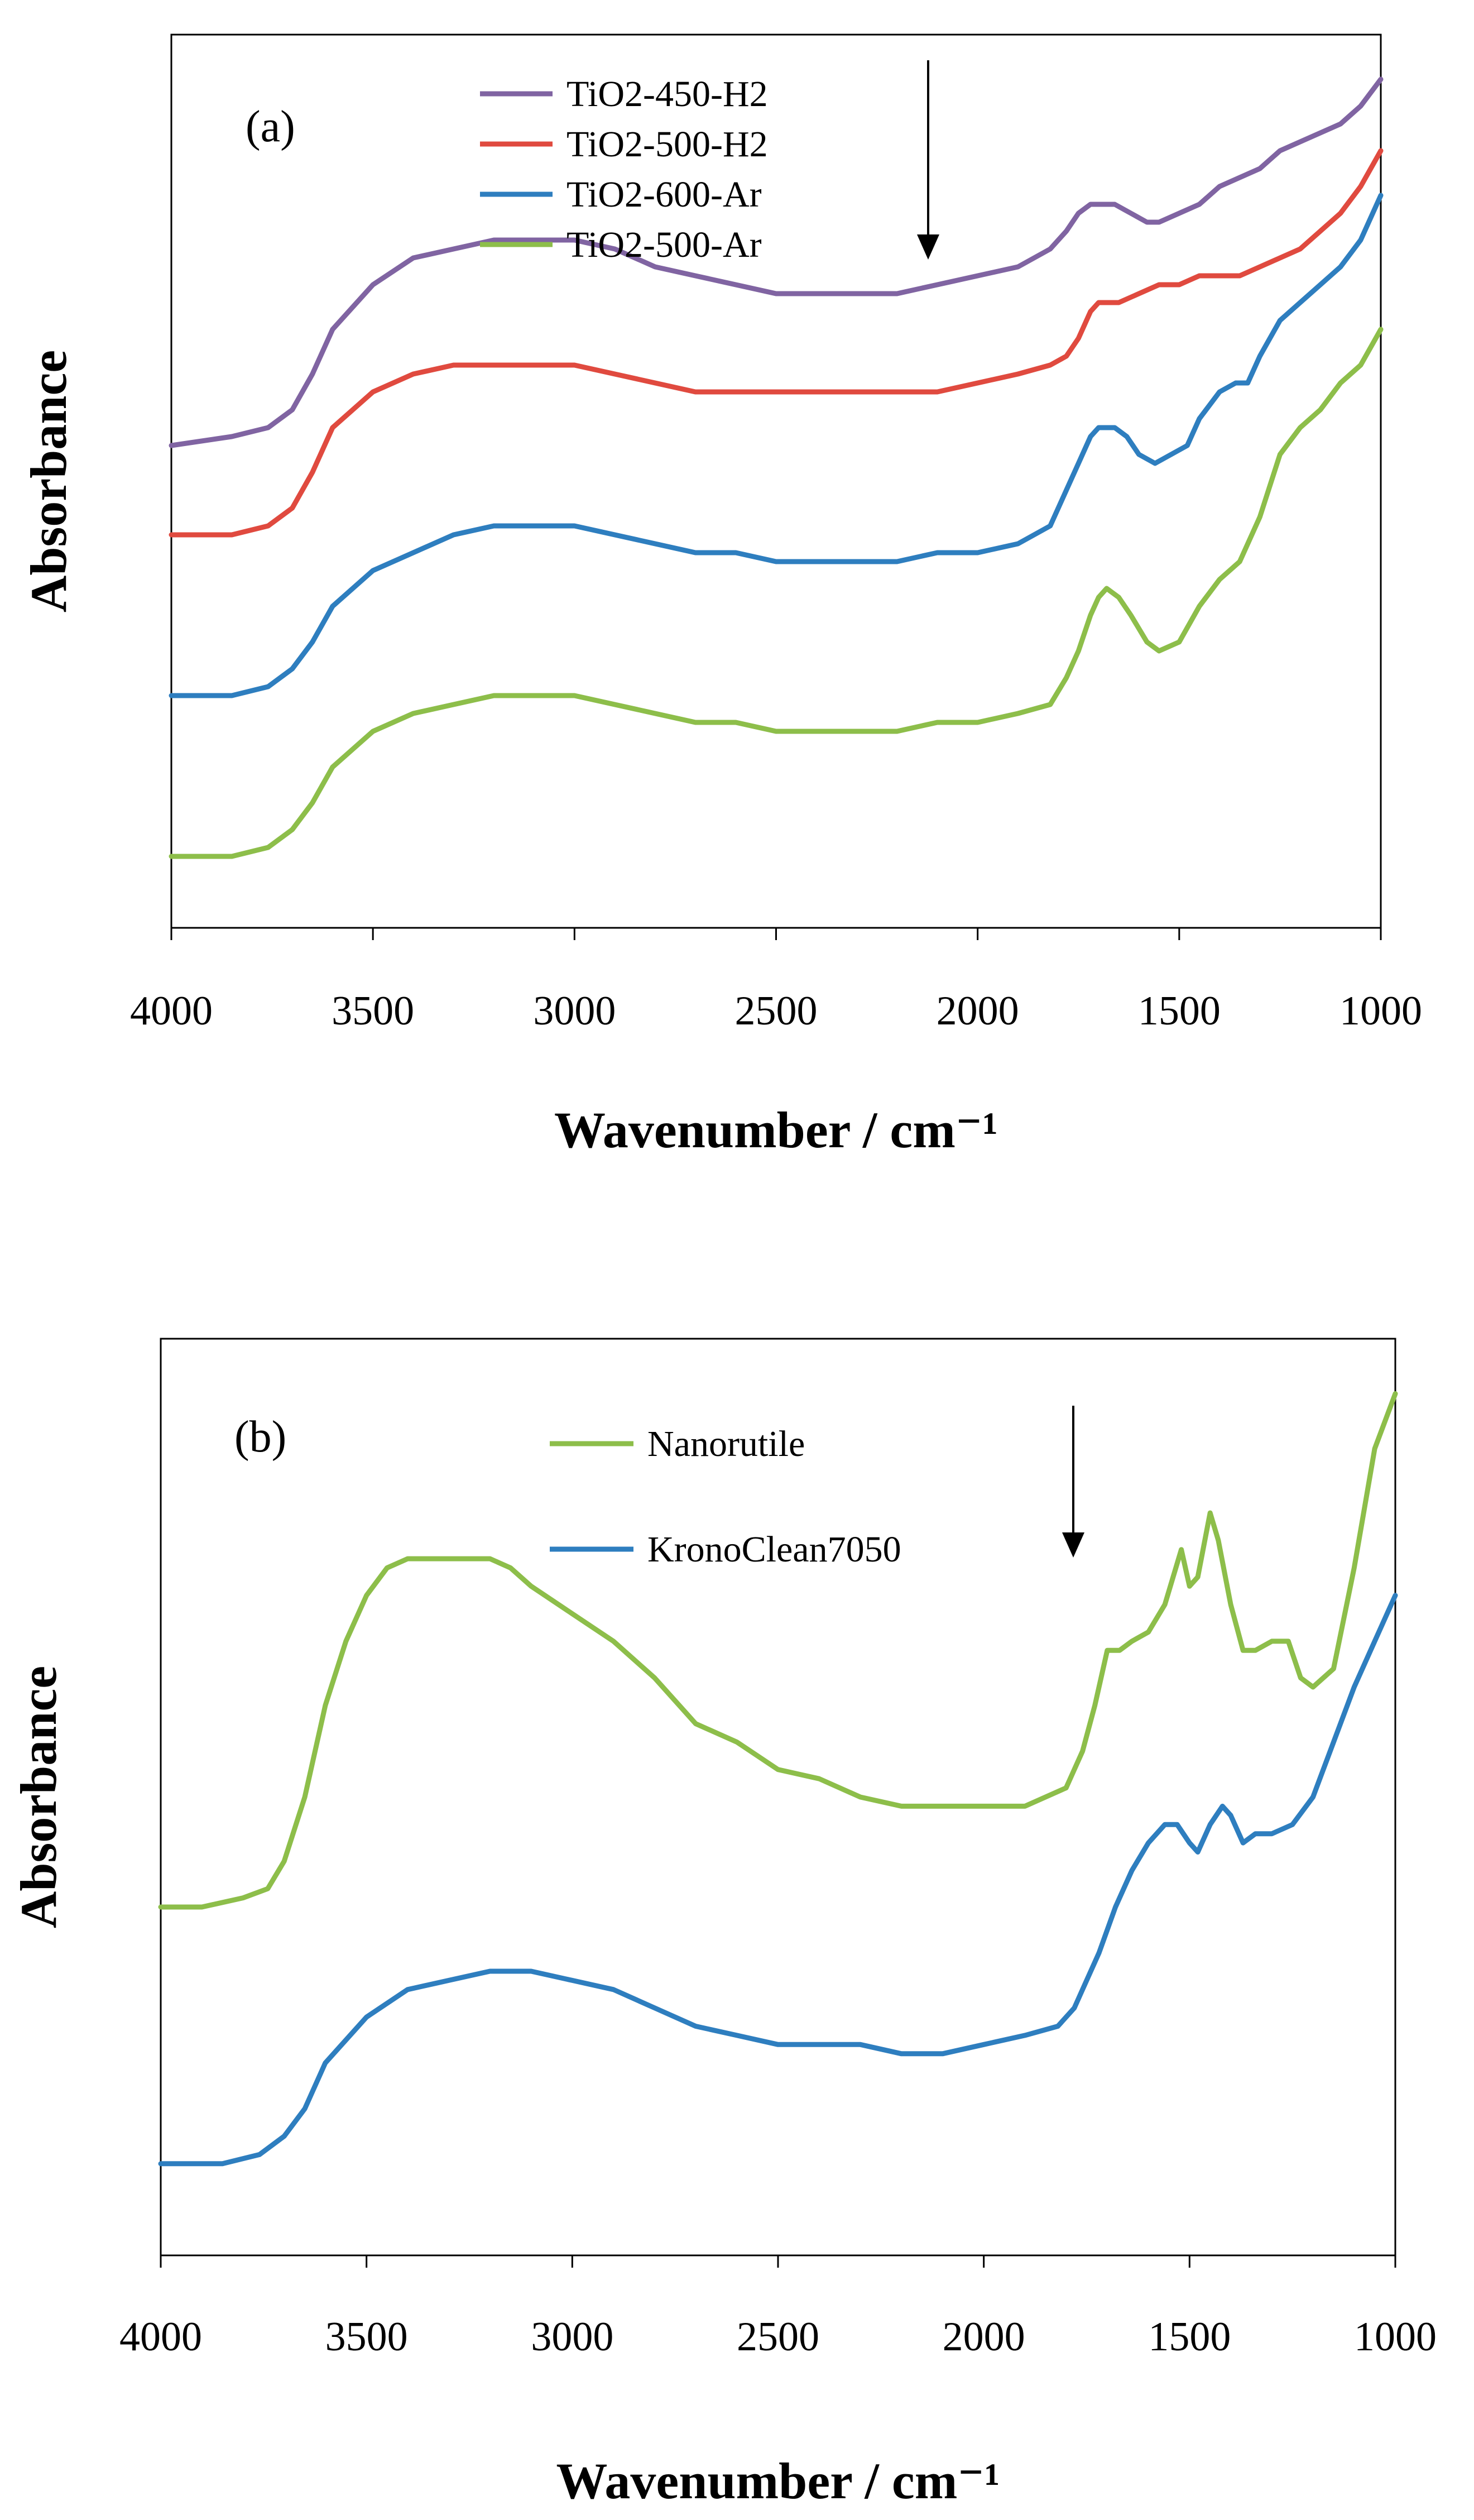 This screenshot has width=1474, height=2520. What do you see at coordinates (726, 1444) in the screenshot?
I see `legend-label: Nanorutile` at bounding box center [726, 1444].